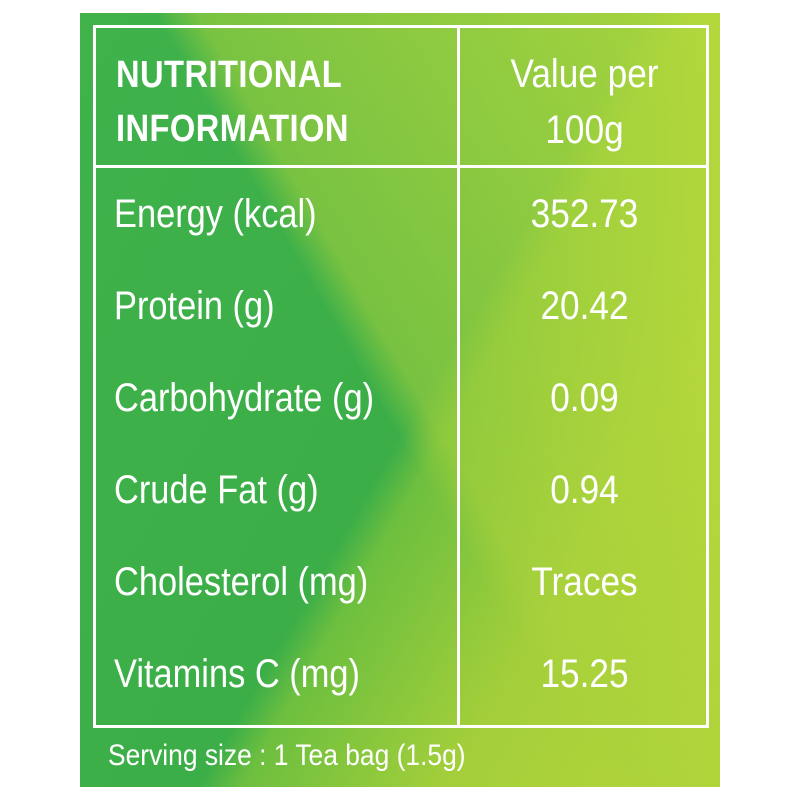 Image resolution: width=800 pixels, height=800 pixels. I want to click on nutrient-label: Vitamins C (mg), so click(237, 674).